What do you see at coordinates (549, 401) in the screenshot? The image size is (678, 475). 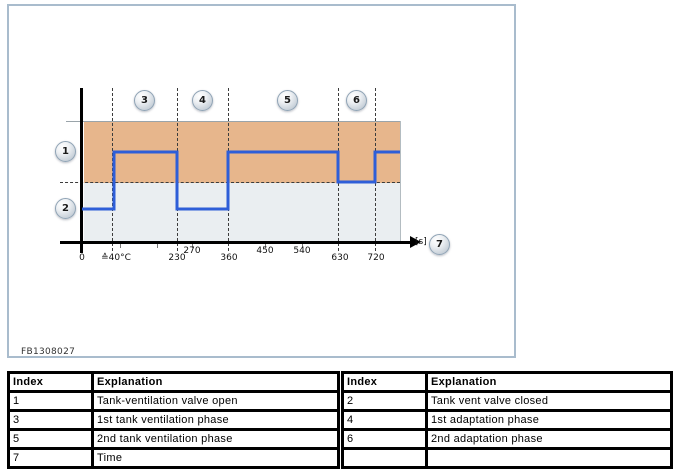 I see `explanation-cell: Tank vent valve closed` at bounding box center [549, 401].